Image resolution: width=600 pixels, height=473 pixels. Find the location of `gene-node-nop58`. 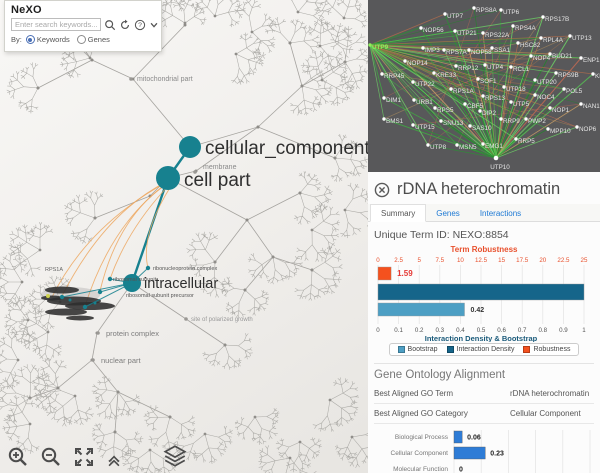

gene-node-nop58 is located at coordinates (469, 50).